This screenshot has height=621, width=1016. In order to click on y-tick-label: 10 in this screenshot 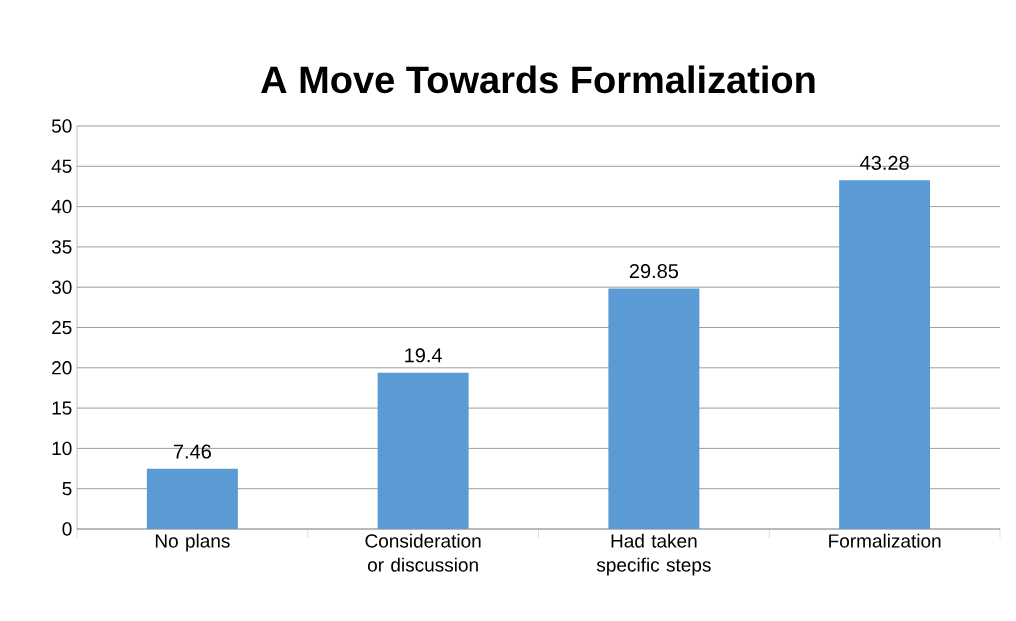, I will do `click(62, 448)`.